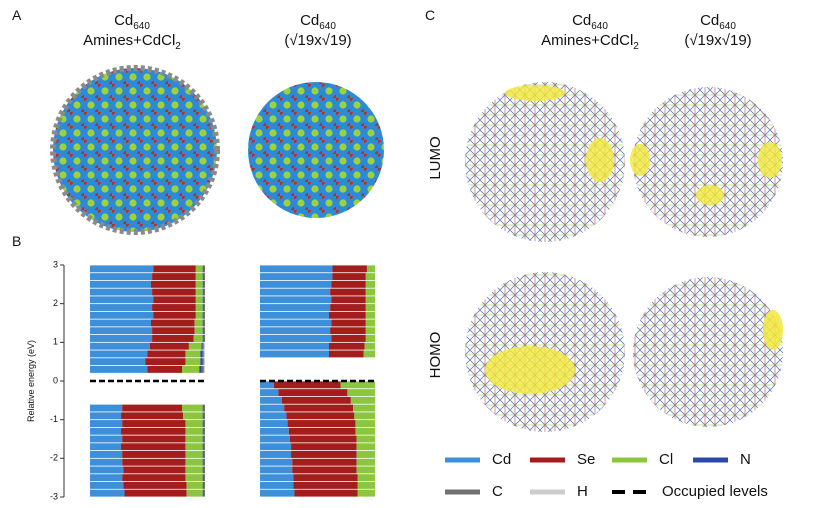 This screenshot has width=813, height=508. What do you see at coordinates (123, 20) in the screenshot?
I see `formula: Cd` at bounding box center [123, 20].